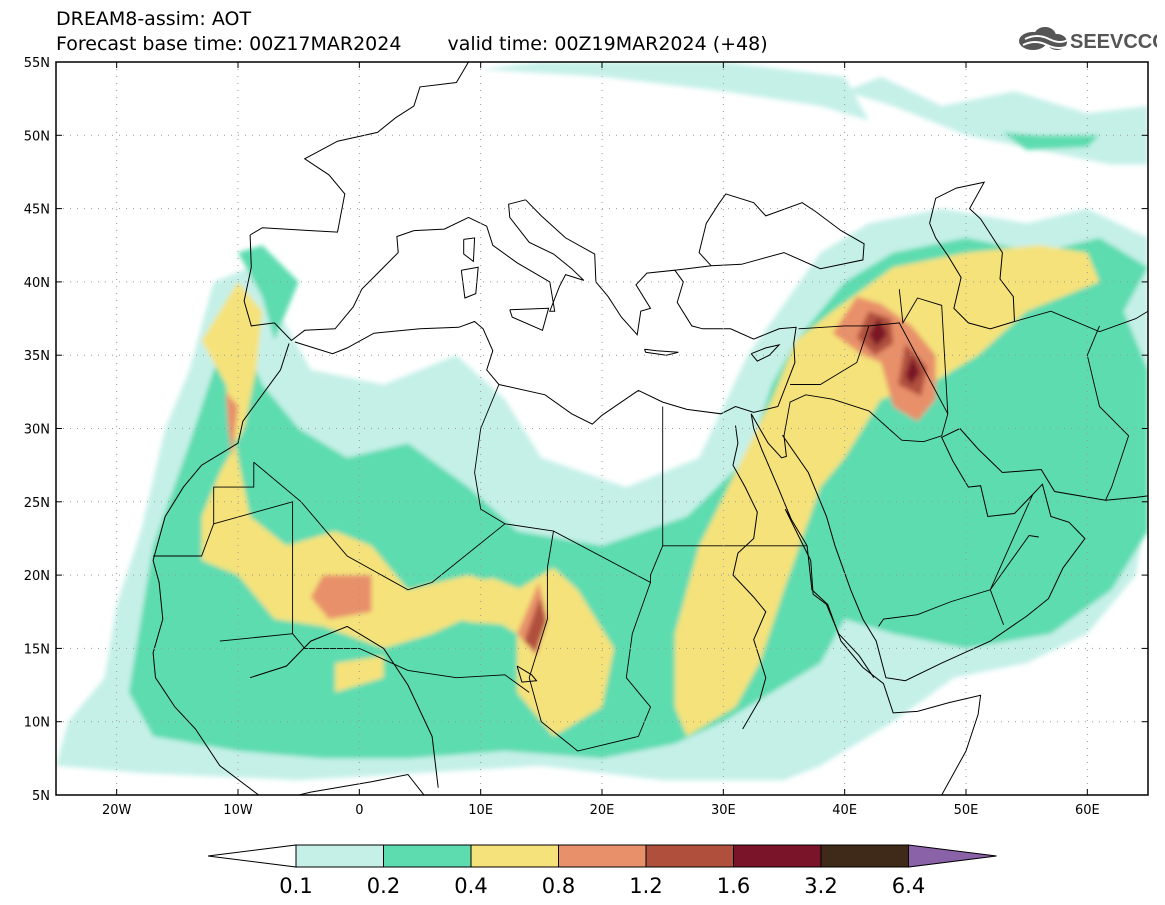 The width and height of the screenshot is (1165, 905). What do you see at coordinates (723, 810) in the screenshot?
I see `lon-label: 30E` at bounding box center [723, 810].